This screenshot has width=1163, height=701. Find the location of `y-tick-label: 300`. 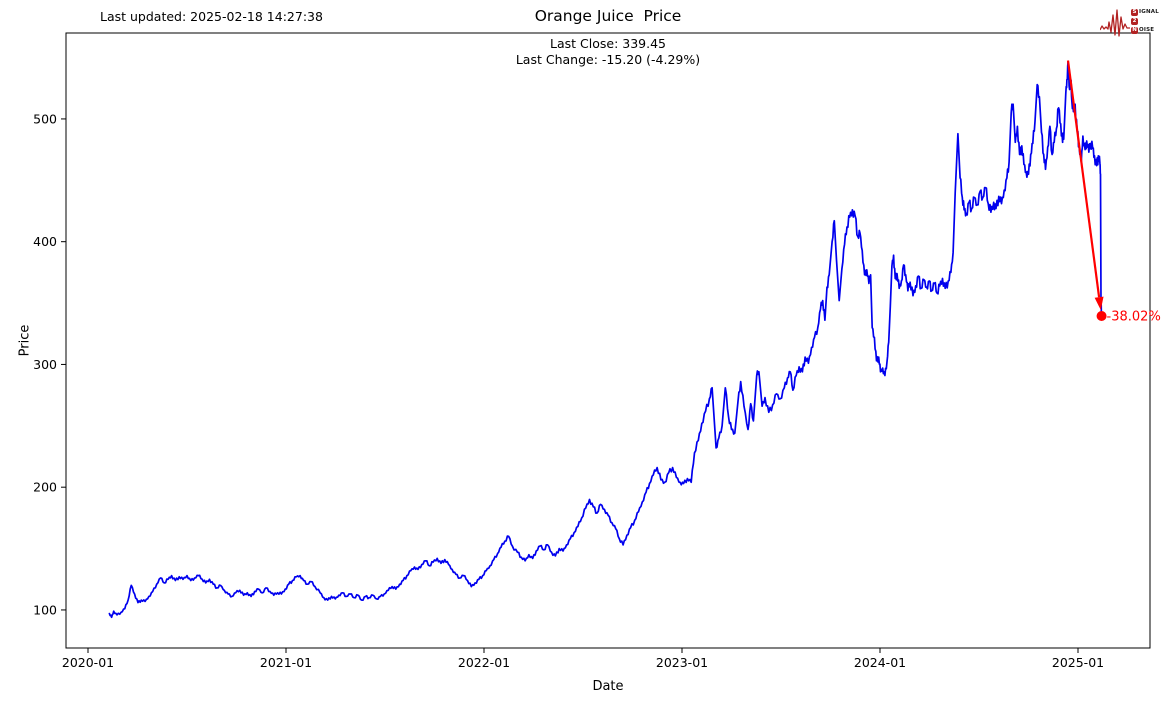

y-tick-label: 300 is located at coordinates (45, 364).